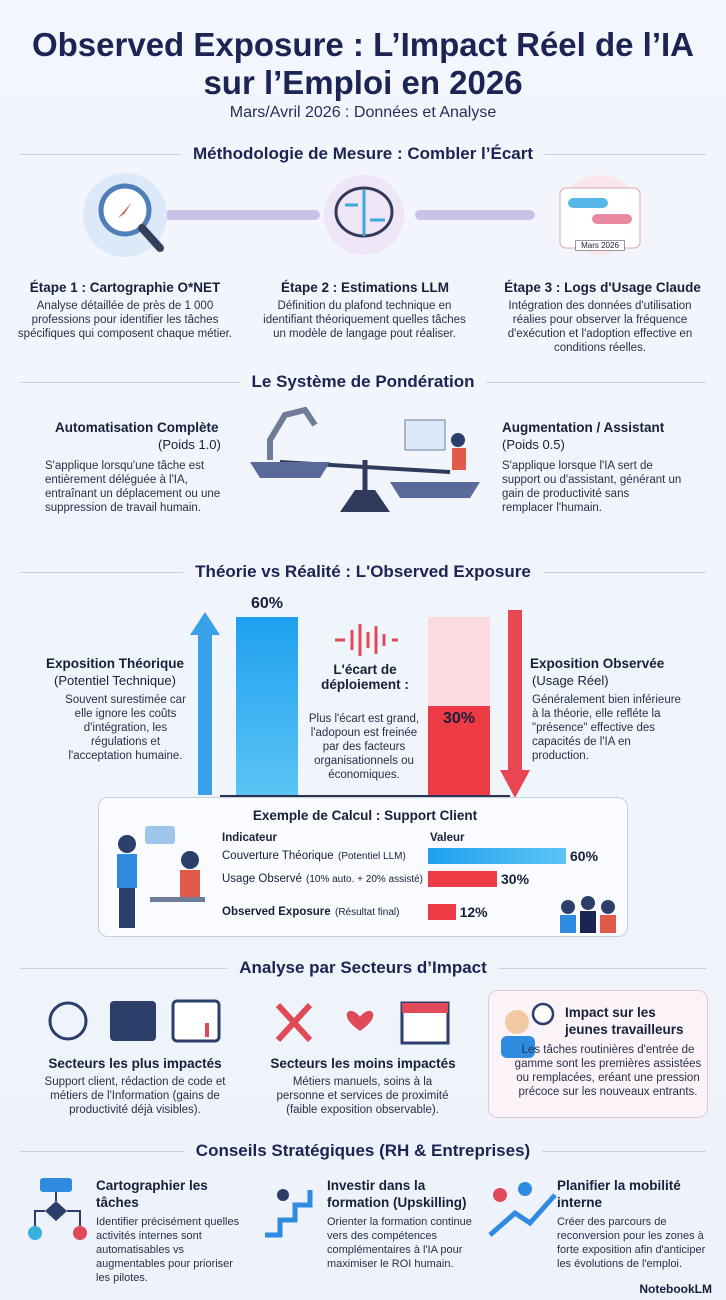 This screenshot has width=726, height=1300. I want to click on advice-title: Planifier la mobilité interne, so click(619, 1194).